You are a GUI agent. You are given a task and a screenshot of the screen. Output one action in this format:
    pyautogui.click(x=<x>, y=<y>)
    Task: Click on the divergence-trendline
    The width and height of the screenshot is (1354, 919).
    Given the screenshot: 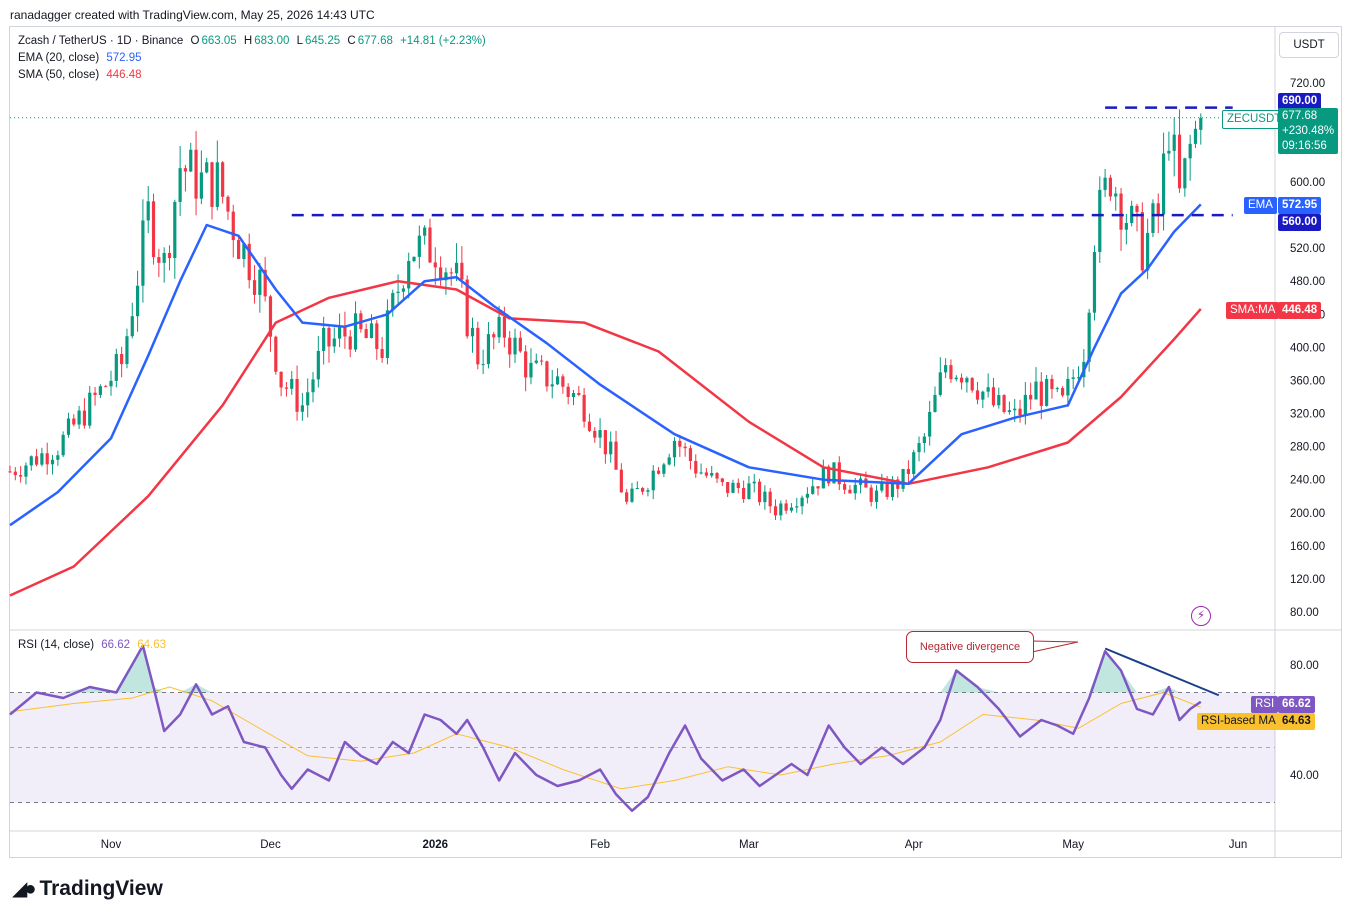 What is the action you would take?
    pyautogui.click(x=1162, y=672)
    